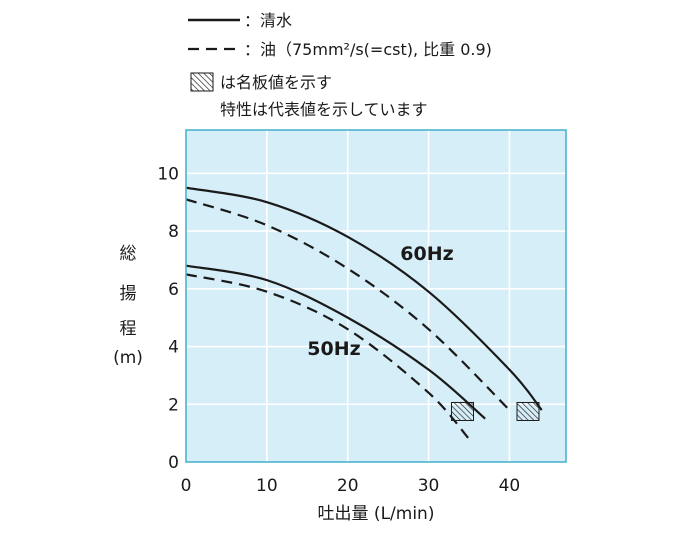 This screenshot has width=700, height=542. What do you see at coordinates (128, 306) in the screenshot?
I see `y-axis-label: 総 揚 程 (m)` at bounding box center [128, 306].